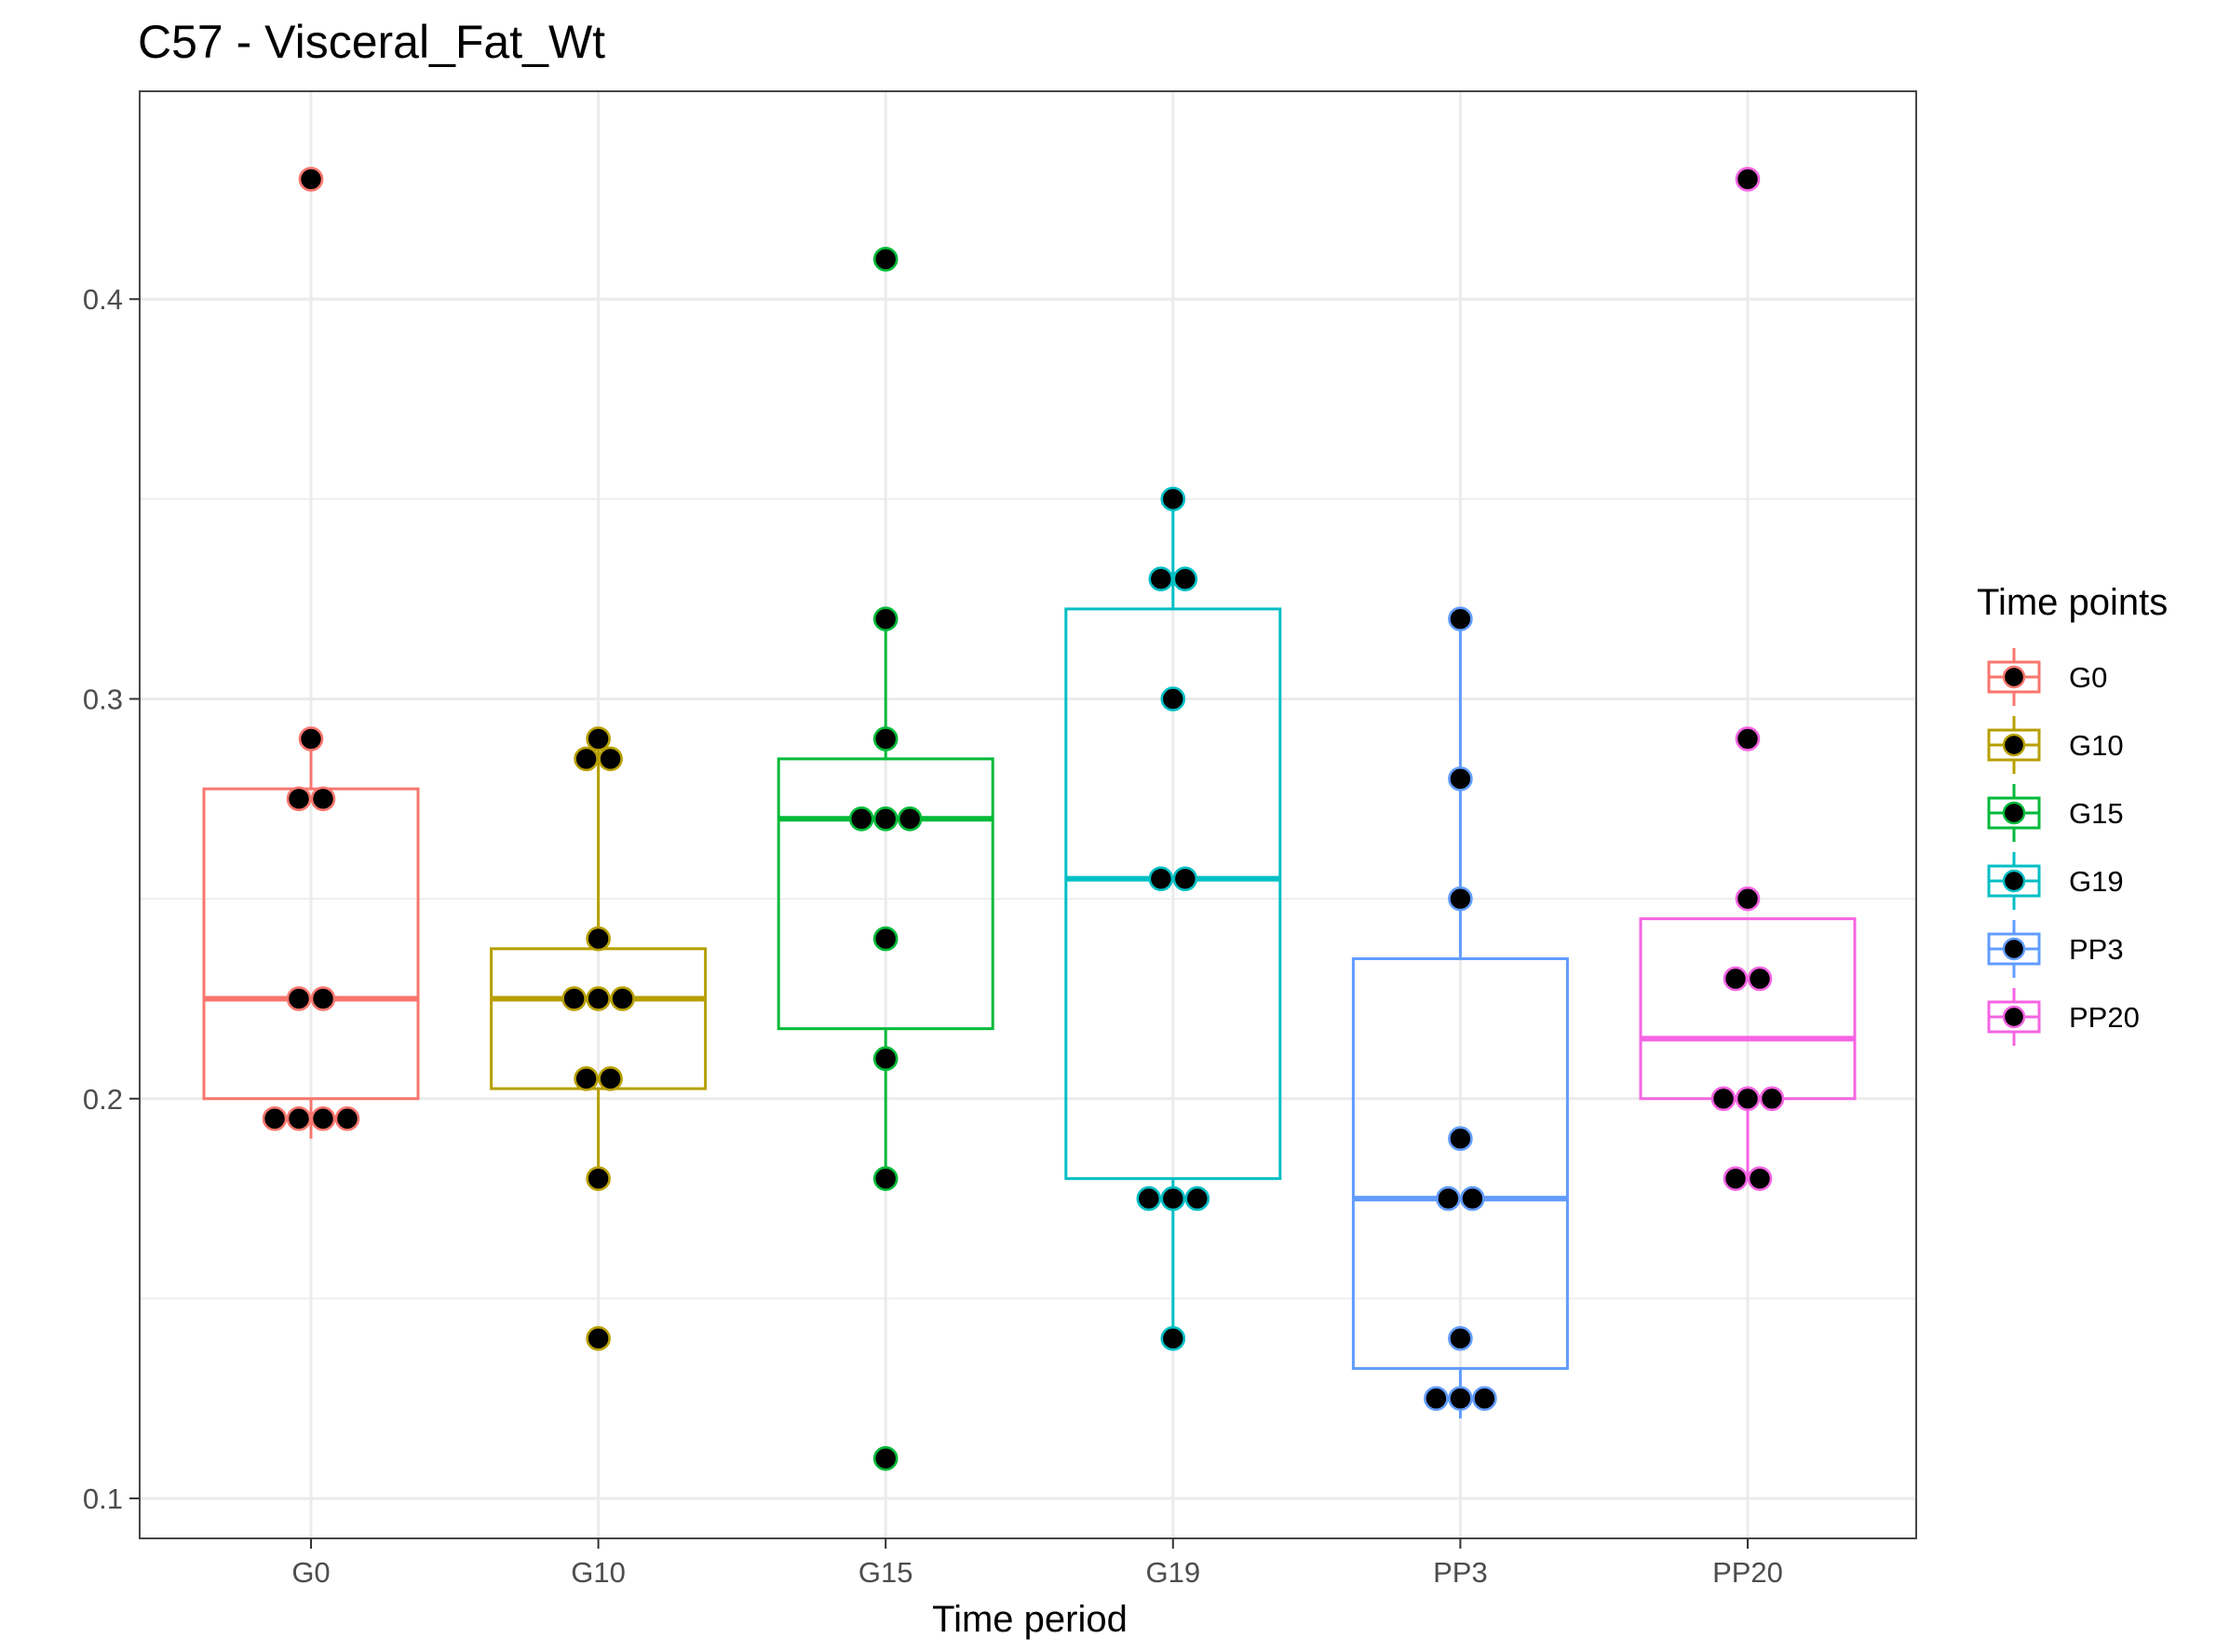 Image resolution: width=2230 pixels, height=1652 pixels. Describe the element at coordinates (2096, 813) in the screenshot. I see `legend-label: G15` at that location.